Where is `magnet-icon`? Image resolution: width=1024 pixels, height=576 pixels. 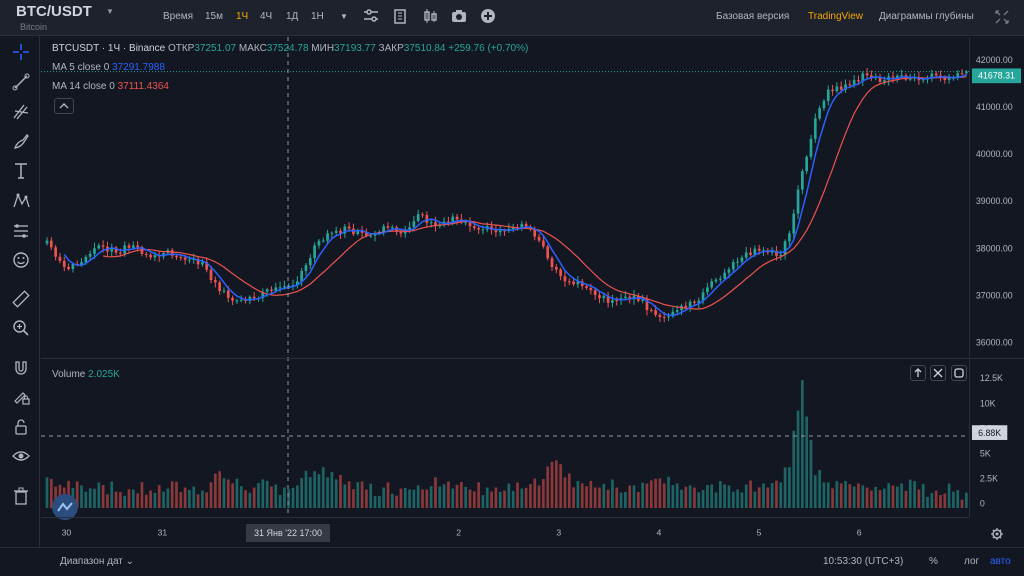
magnet-icon is located at coordinates (21, 368).